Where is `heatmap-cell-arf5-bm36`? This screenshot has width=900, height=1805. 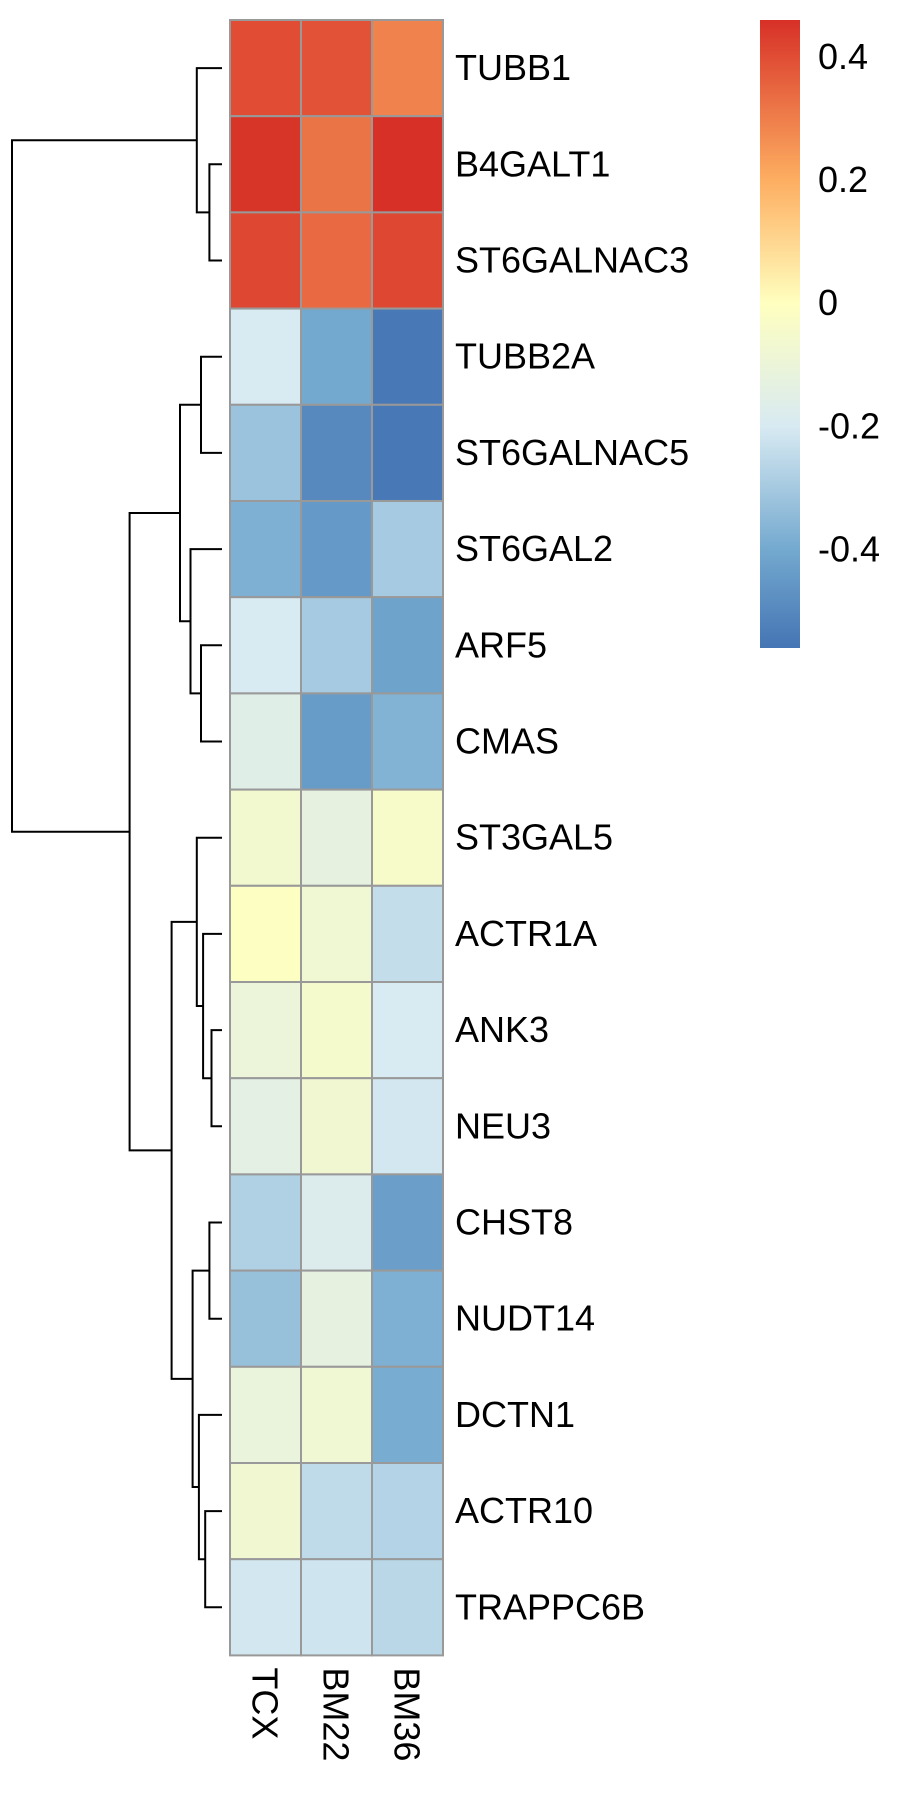 heatmap-cell-arf5-bm36 is located at coordinates (407, 645).